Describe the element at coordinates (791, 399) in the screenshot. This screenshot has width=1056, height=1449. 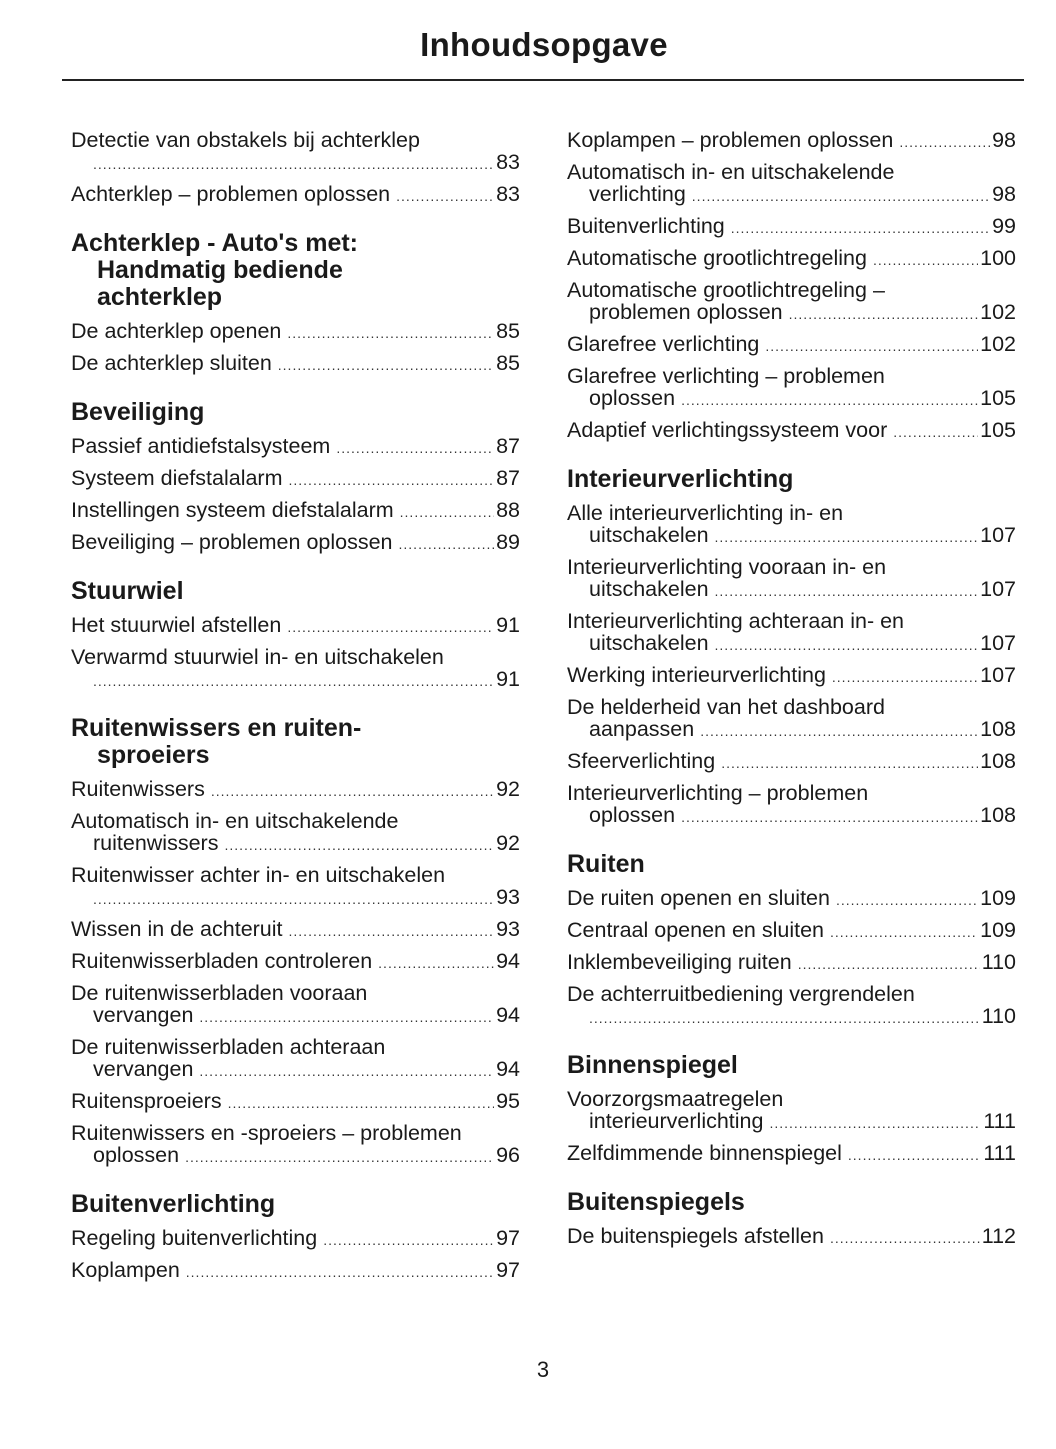
I see `toc-entry-continuation: oplossen 105` at that location.